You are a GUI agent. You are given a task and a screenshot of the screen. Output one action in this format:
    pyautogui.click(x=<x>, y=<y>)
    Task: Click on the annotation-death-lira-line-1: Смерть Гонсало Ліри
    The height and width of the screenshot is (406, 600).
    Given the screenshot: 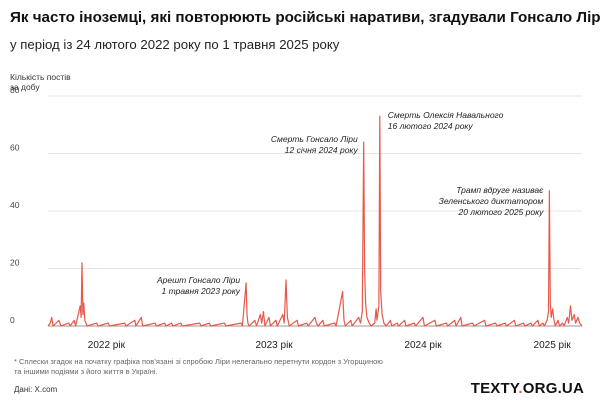 What is the action you would take?
    pyautogui.click(x=314, y=139)
    